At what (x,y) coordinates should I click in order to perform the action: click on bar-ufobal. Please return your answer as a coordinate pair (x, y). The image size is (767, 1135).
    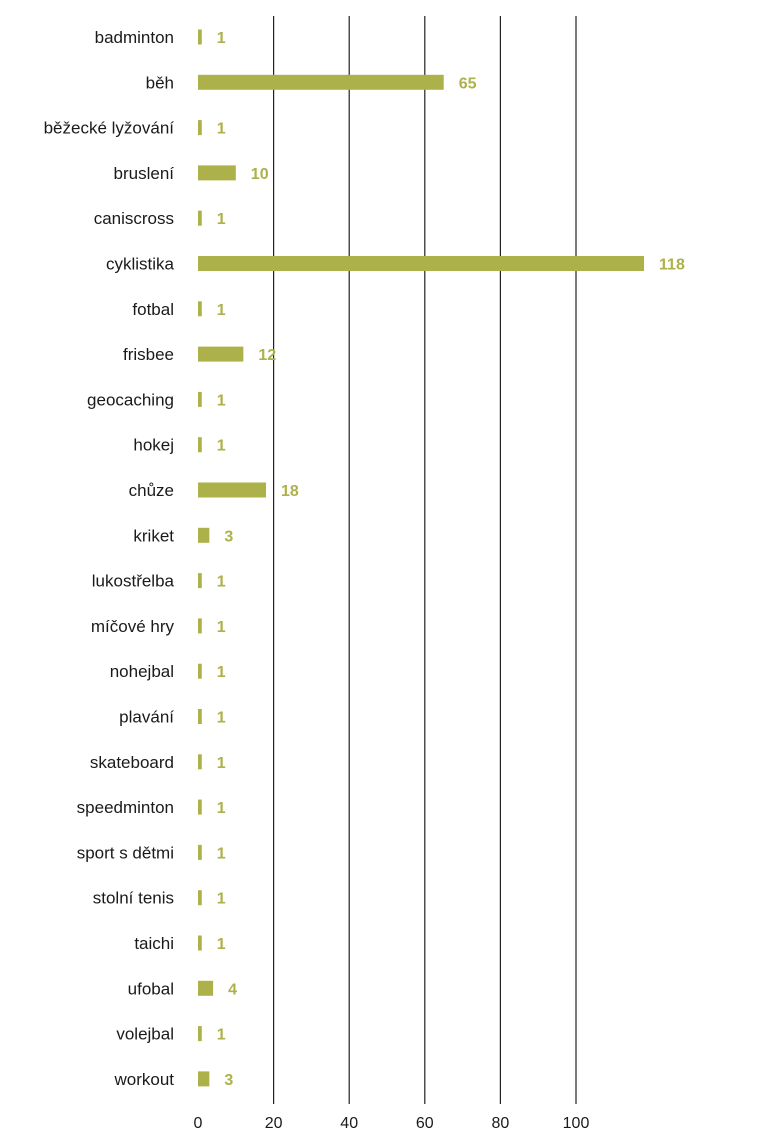
    Looking at the image, I should click on (206, 988).